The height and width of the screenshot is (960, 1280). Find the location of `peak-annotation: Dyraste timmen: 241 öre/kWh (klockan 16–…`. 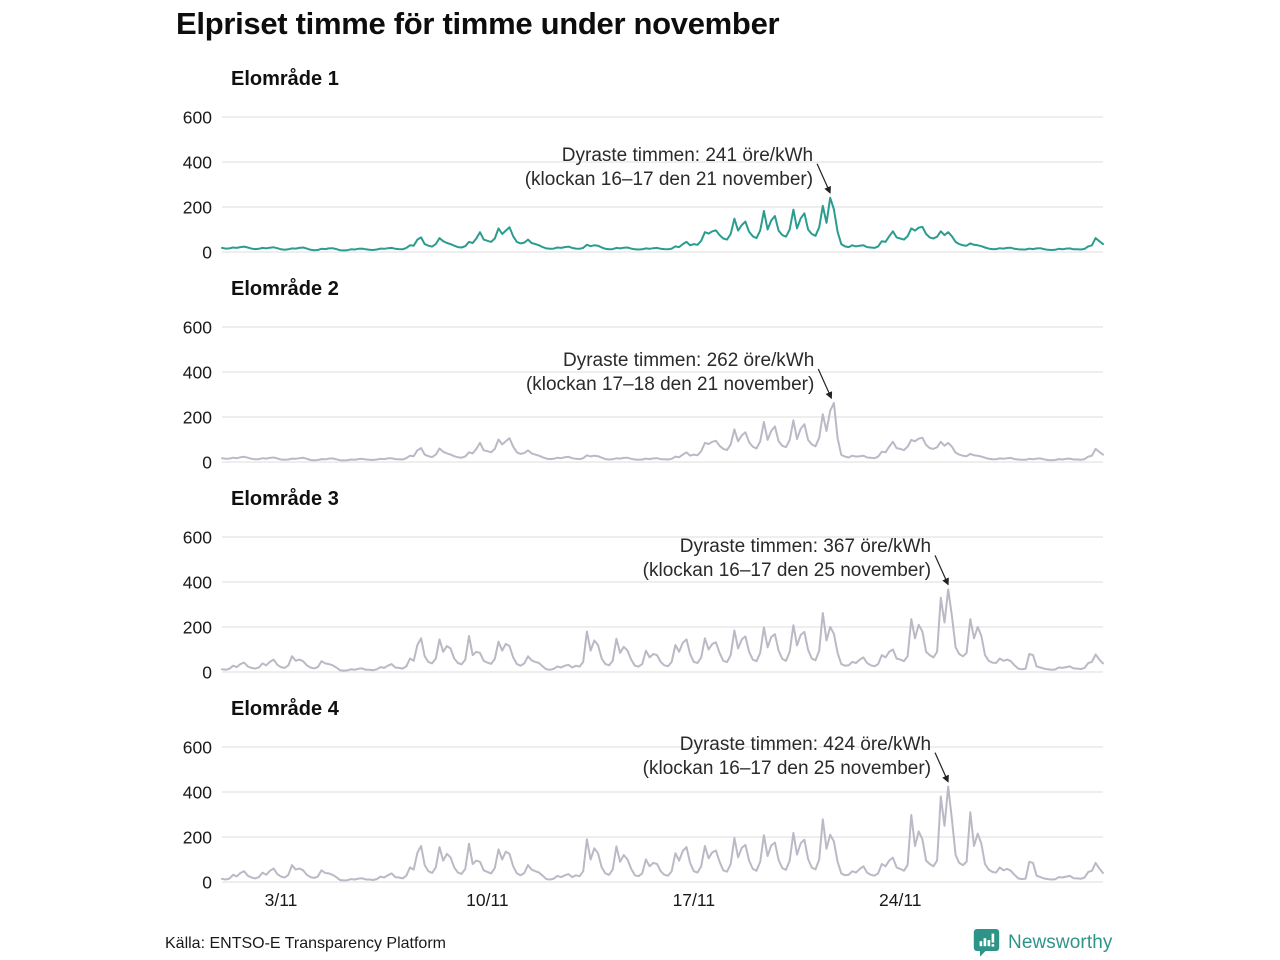

peak-annotation: Dyraste timmen: 241 öre/kWh (klockan 16–… is located at coordinates (669, 168).